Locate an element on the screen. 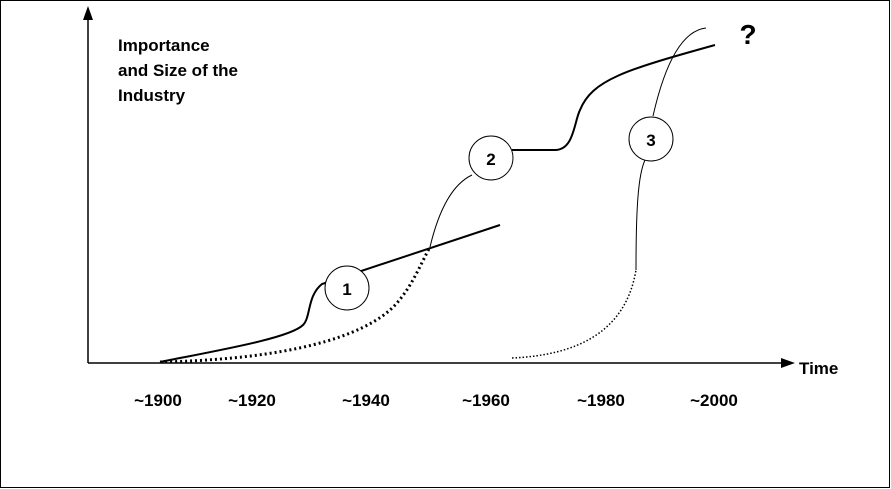 The image size is (891, 489). question-mark: ? is located at coordinates (747, 34).